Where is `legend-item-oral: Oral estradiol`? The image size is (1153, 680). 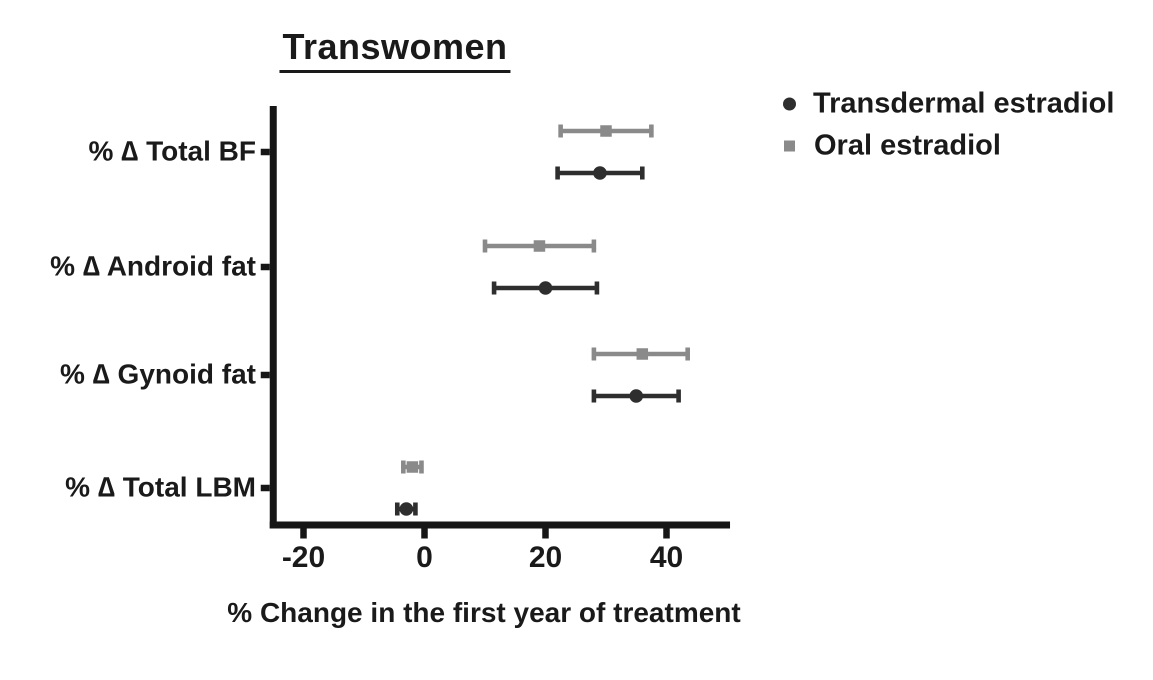
legend-item-oral: Oral estradiol is located at coordinates (892, 146).